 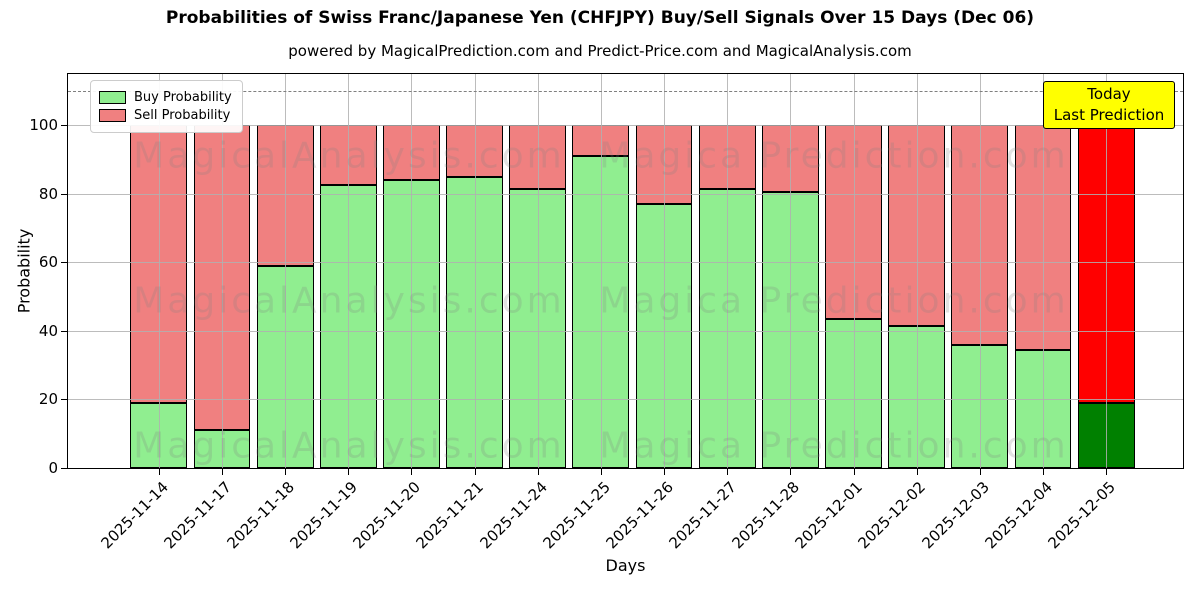 I want to click on x-tick-label: 2025-11-25, so click(x=576, y=515).